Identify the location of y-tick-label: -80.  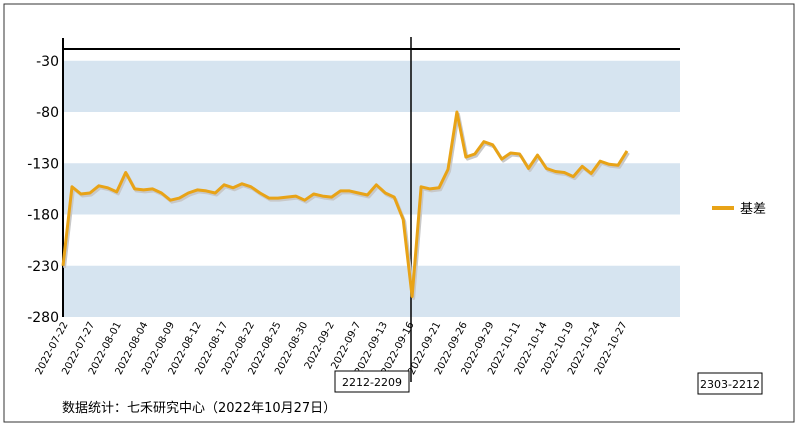
(47, 113).